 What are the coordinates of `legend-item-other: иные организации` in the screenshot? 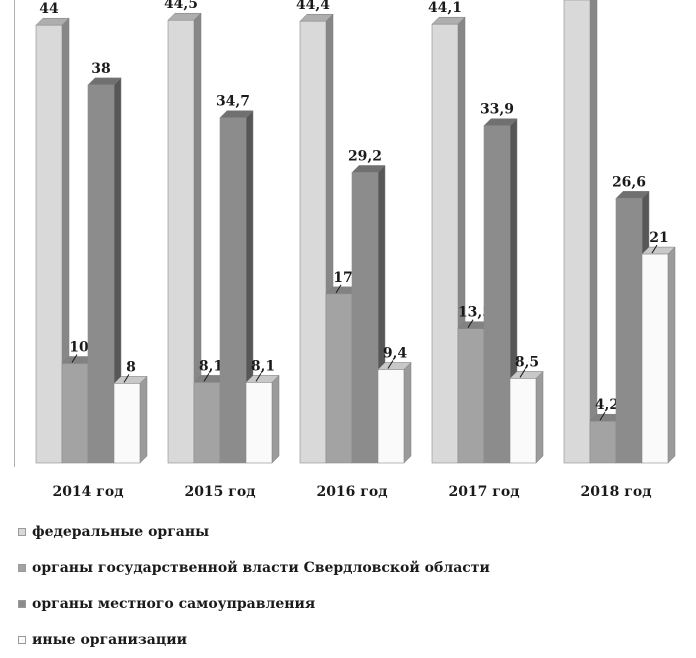 It's located at (254, 640).